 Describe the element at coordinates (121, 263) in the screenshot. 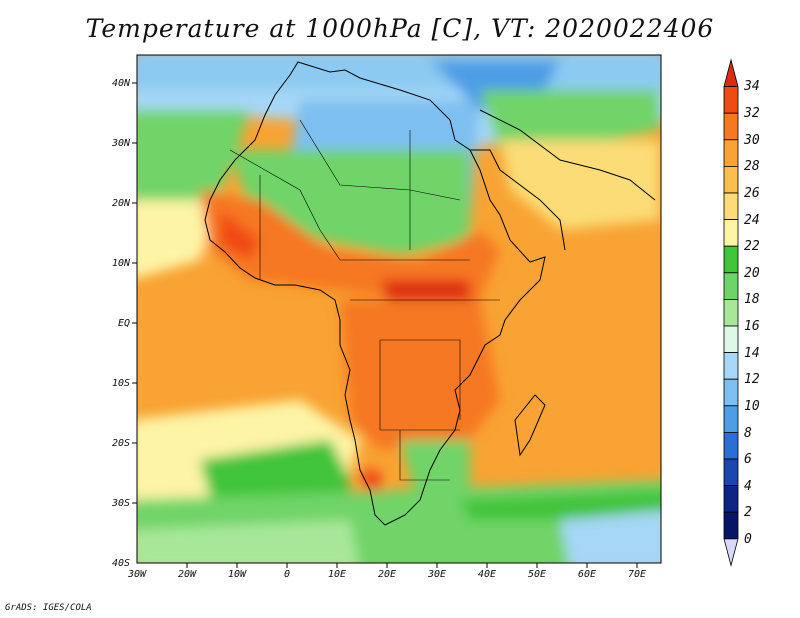

I see `lat-label-10n: 10N` at that location.